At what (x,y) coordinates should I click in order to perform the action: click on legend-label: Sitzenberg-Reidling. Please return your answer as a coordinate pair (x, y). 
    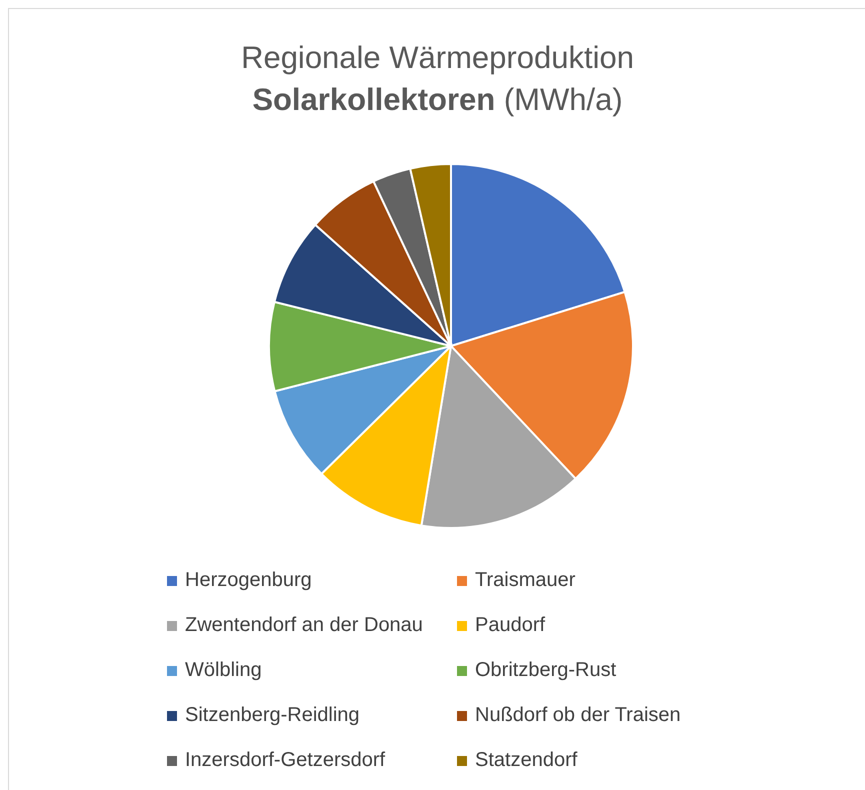
    Looking at the image, I should click on (272, 715).